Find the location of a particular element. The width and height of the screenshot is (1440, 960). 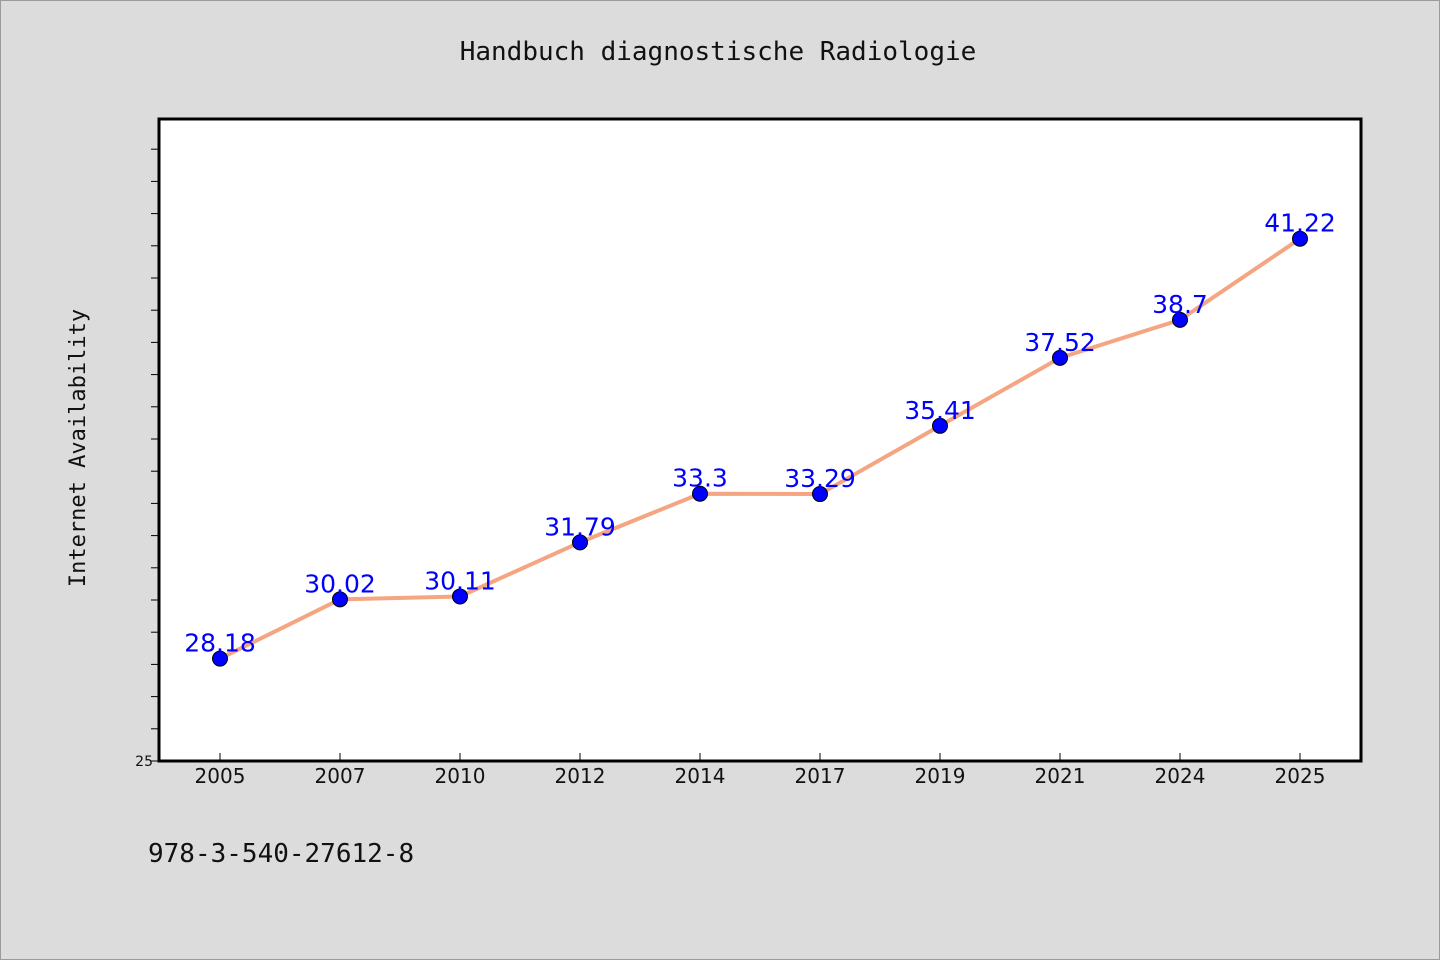

x-tick-label: 2005 is located at coordinates (220, 776).